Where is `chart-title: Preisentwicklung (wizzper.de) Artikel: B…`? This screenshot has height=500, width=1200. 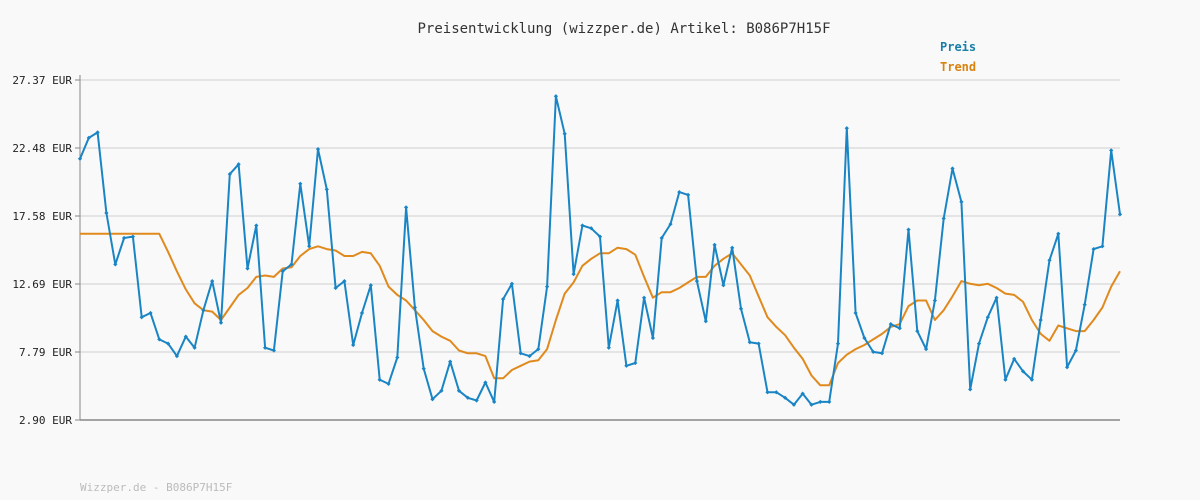 chart-title: Preisentwicklung (wizzper.de) Artikel: B… is located at coordinates (623, 29).